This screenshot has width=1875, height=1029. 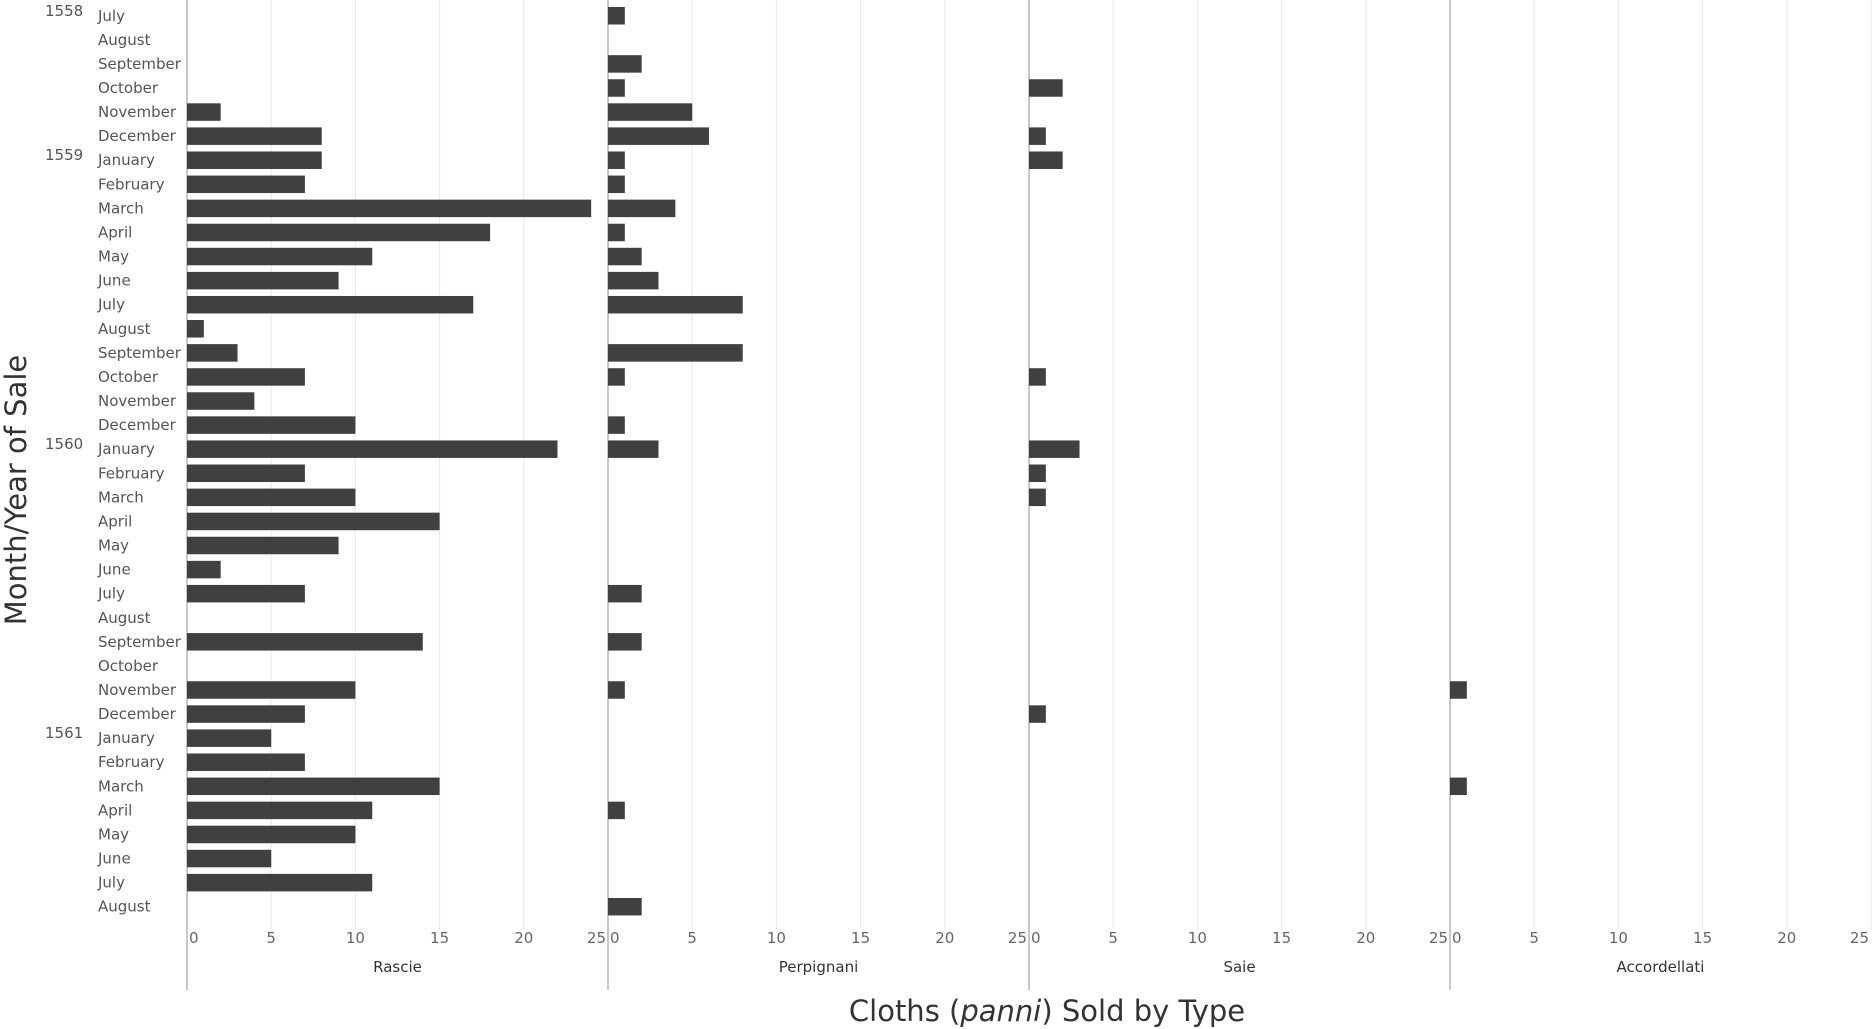 I want to click on tick-label-accordellati-15: 15, so click(x=1702, y=938).